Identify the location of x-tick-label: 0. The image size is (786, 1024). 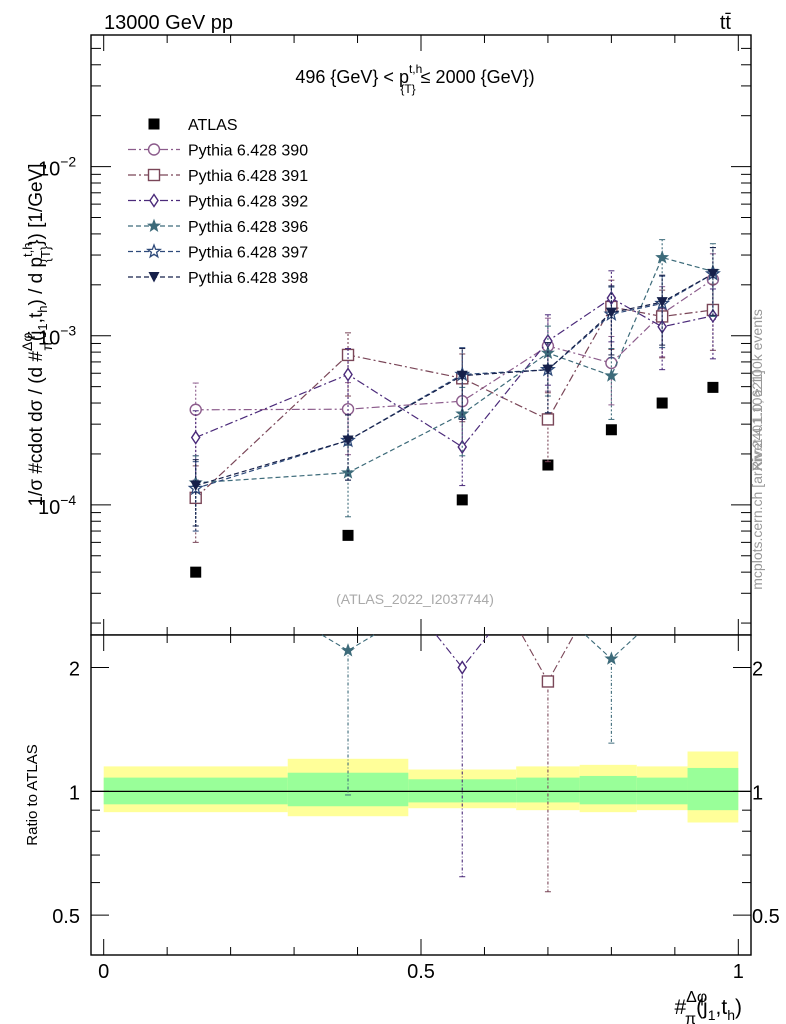
(103, 972).